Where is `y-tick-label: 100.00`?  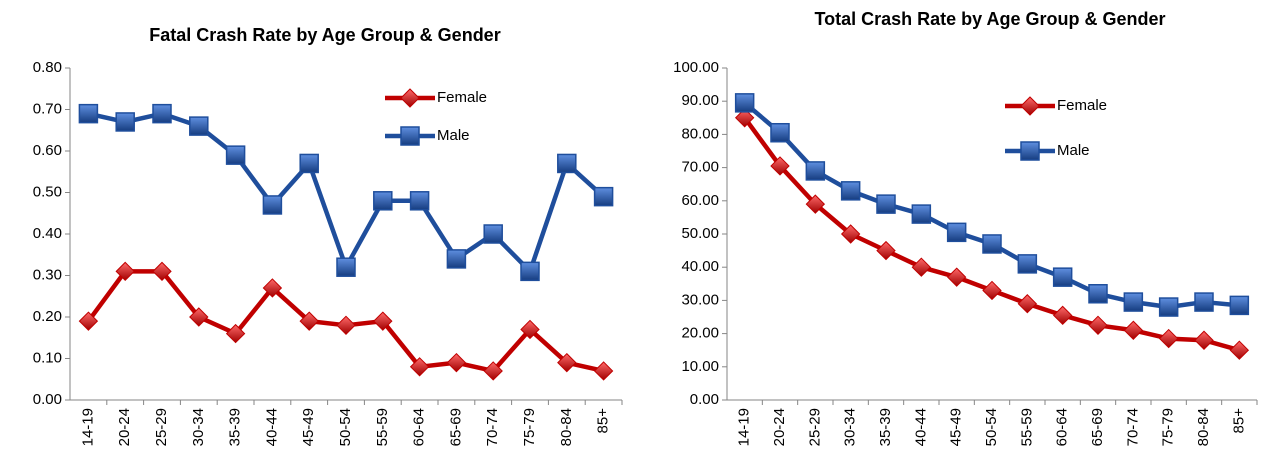
y-tick-label: 100.00 is located at coordinates (696, 67).